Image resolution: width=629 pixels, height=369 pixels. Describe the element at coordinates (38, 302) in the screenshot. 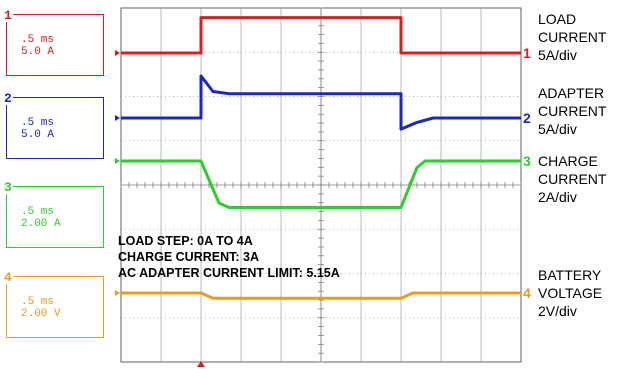

I see `channel-4-timebase: .5 ms` at that location.